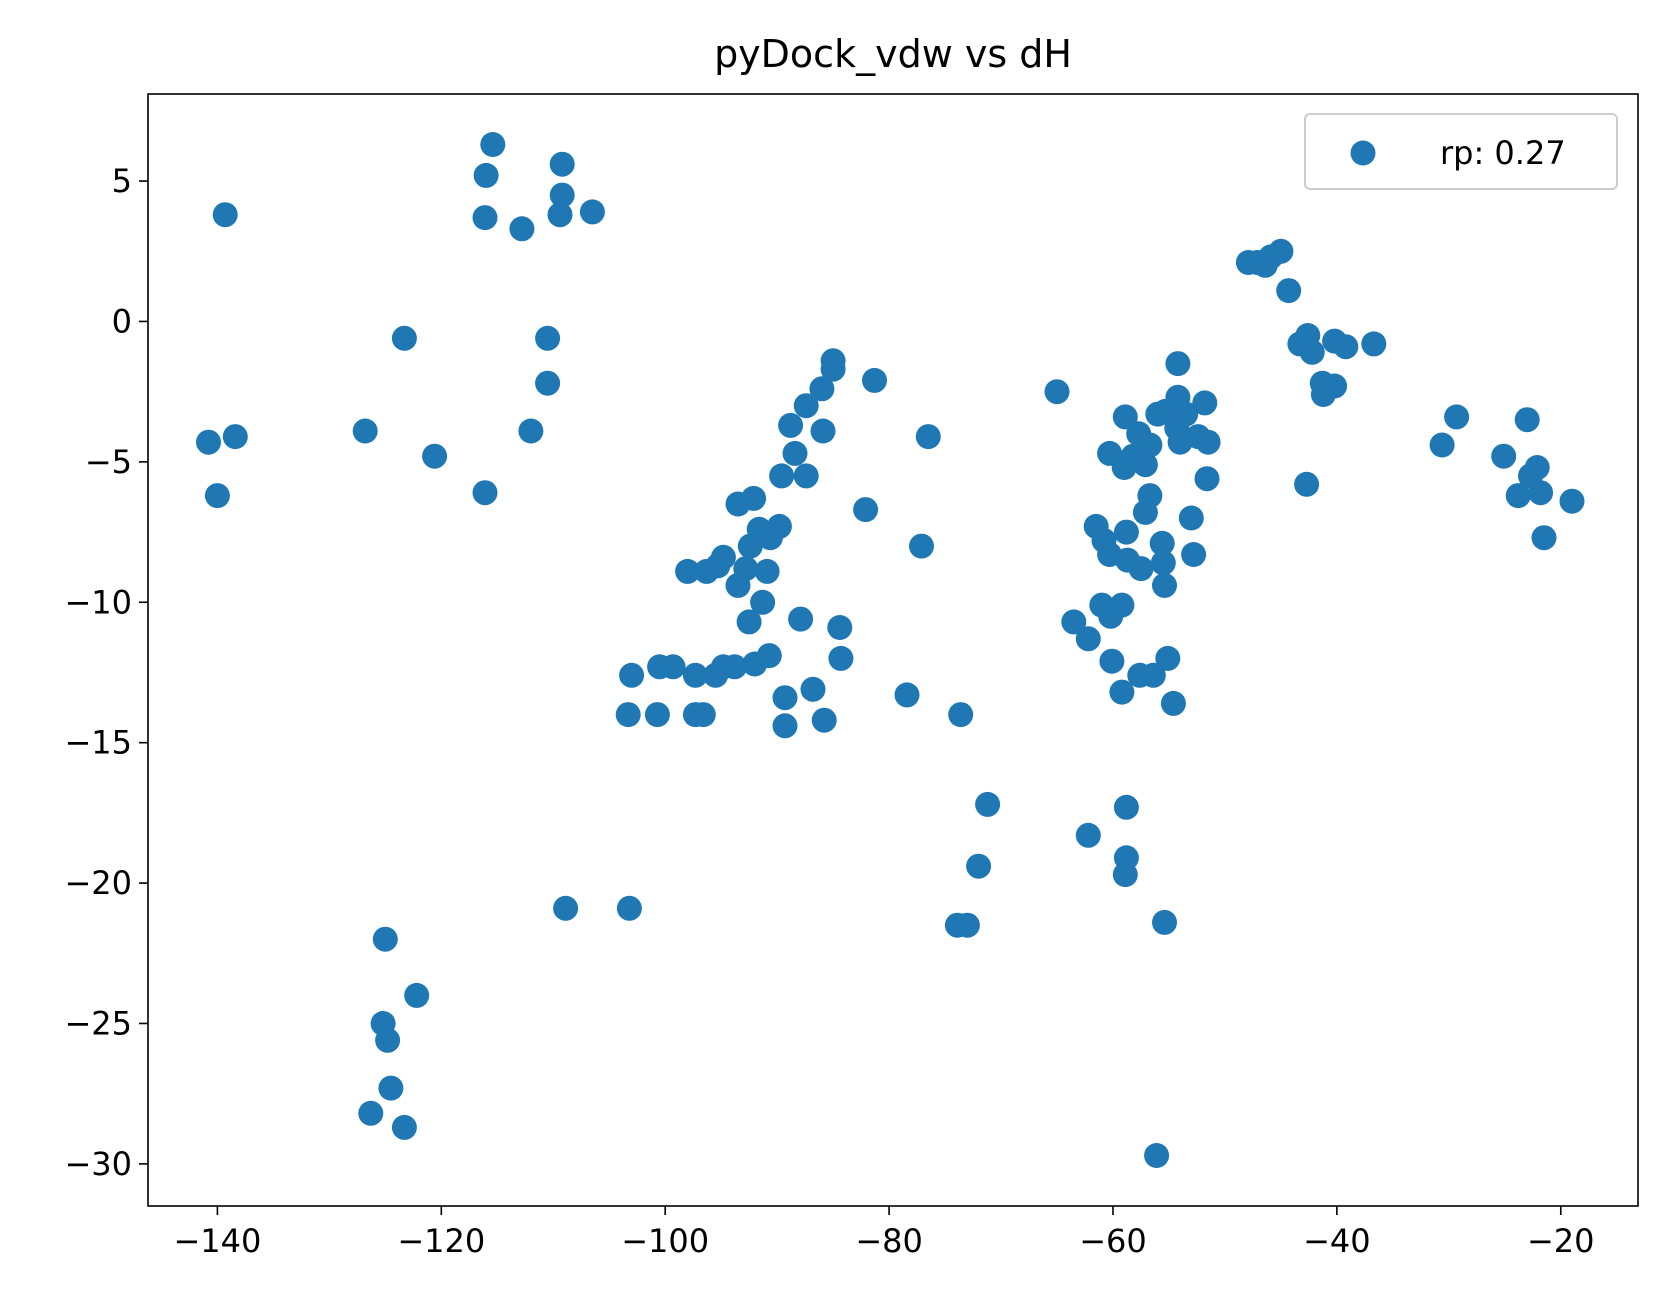  Describe the element at coordinates (98, 743) in the screenshot. I see `y-tick-label: −15` at that location.